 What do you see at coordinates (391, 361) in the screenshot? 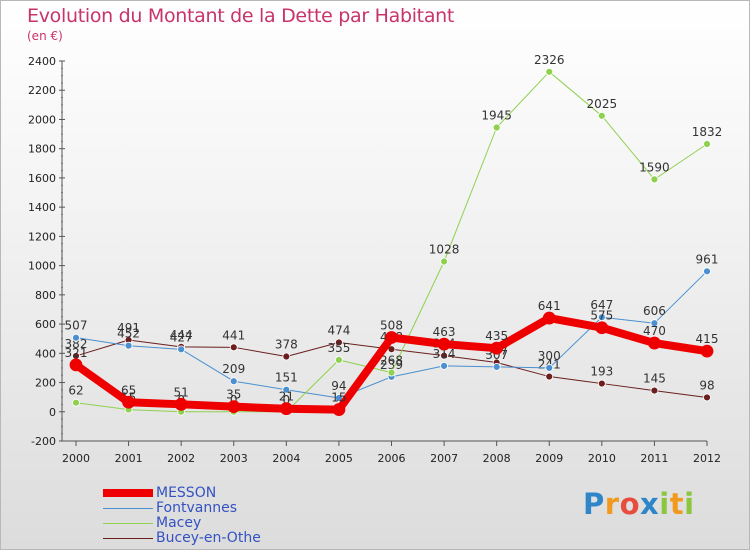
I see `data-label-macey: 268` at bounding box center [391, 361].